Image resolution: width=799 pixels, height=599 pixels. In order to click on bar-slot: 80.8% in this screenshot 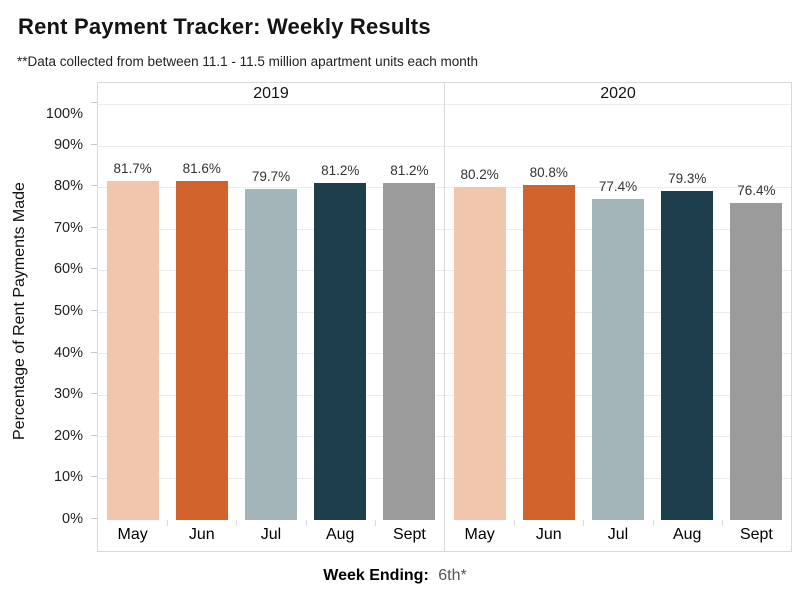, I will do `click(548, 313)`.